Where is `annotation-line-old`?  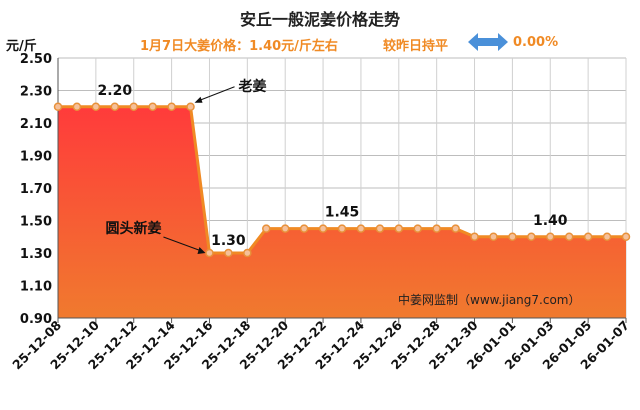 annotation-line-old is located at coordinates (216, 94).